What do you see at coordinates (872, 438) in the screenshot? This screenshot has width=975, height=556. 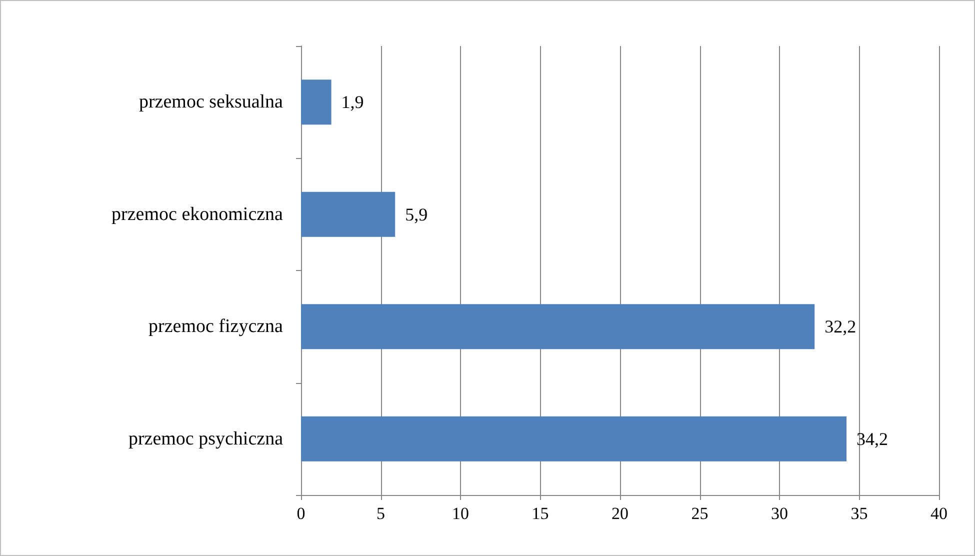 I see `data-label: 34,2` at bounding box center [872, 438].